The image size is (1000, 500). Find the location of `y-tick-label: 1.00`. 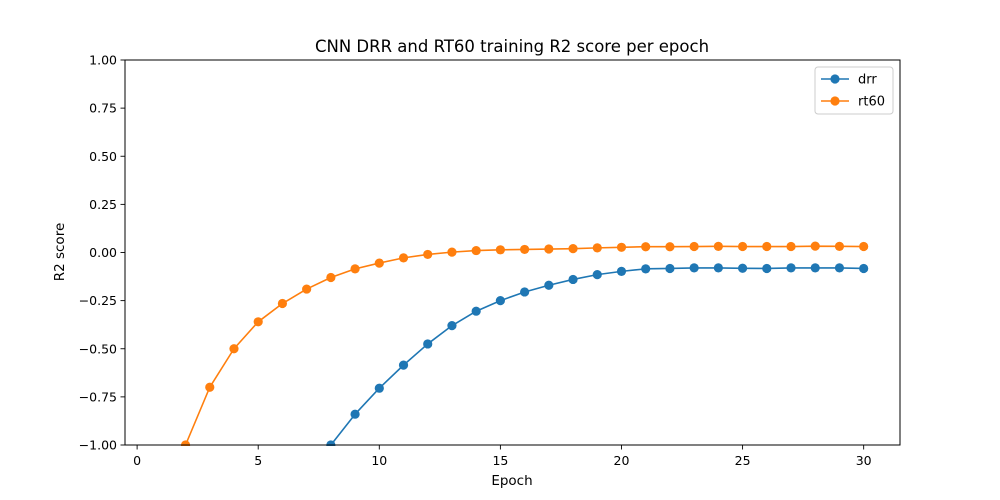

y-tick-label: 1.00 is located at coordinates (103, 60).